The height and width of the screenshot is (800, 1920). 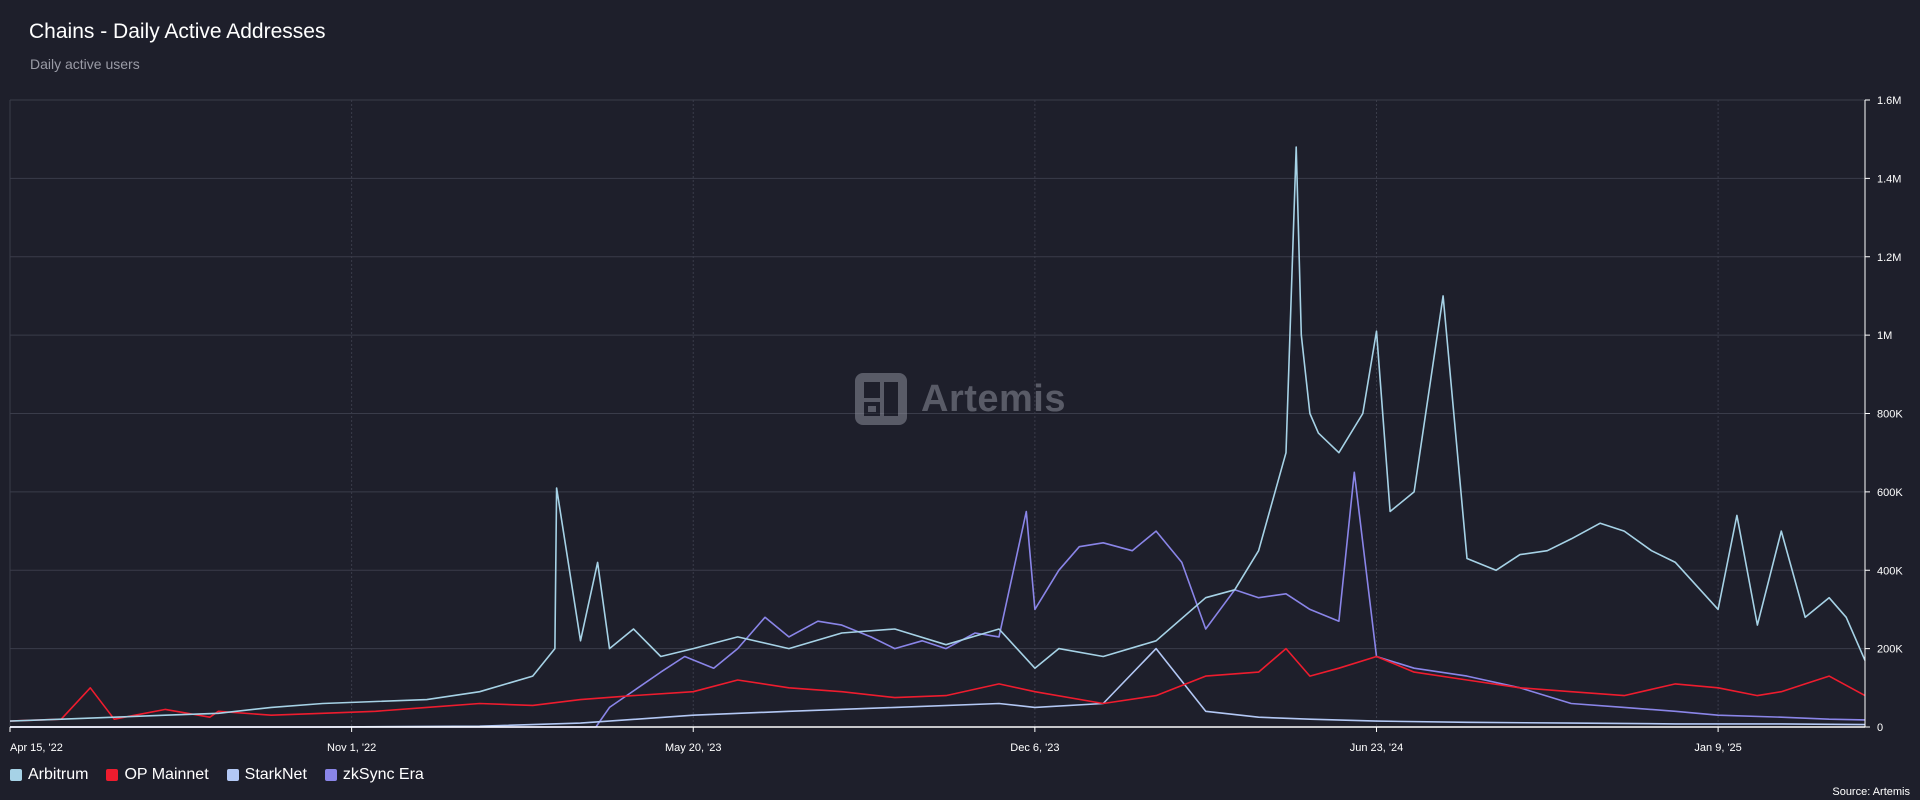 What do you see at coordinates (217, 775) in the screenshot?
I see `chart-legend: Arbitrum OP Mainnet StarkNet zkSync Era` at bounding box center [217, 775].